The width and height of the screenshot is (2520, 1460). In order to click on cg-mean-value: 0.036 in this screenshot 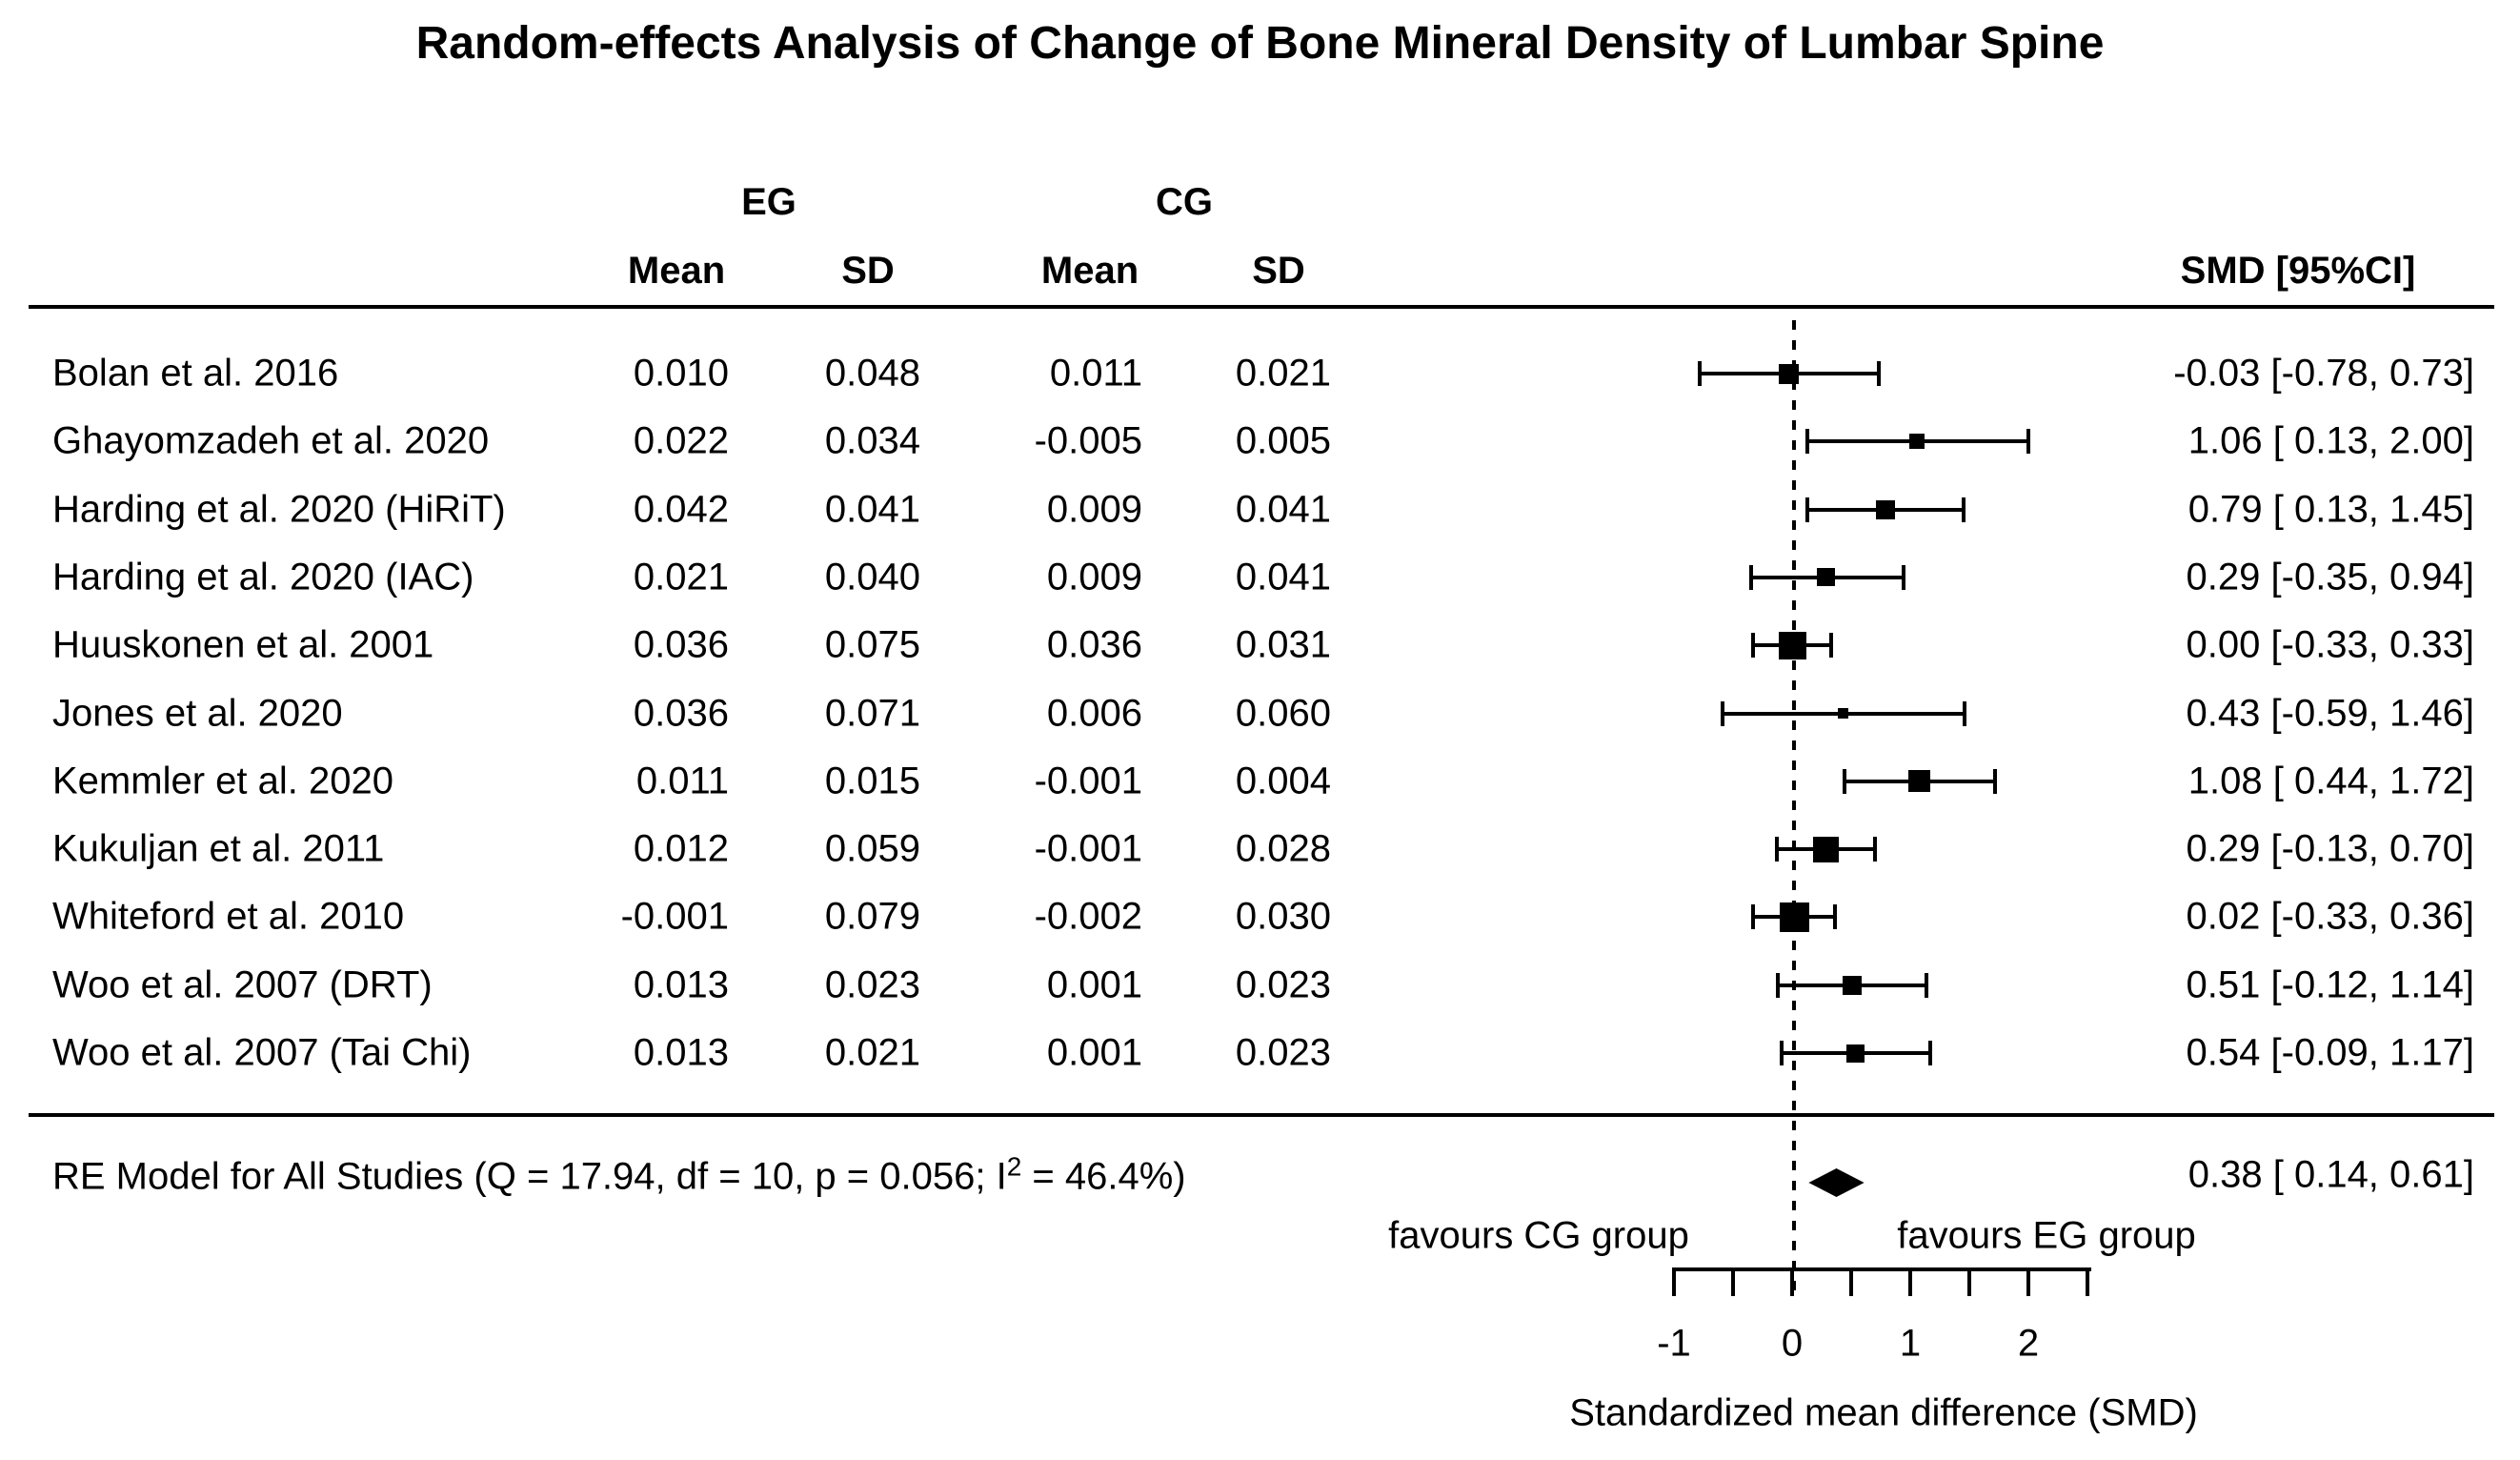, I will do `click(1094, 644)`.